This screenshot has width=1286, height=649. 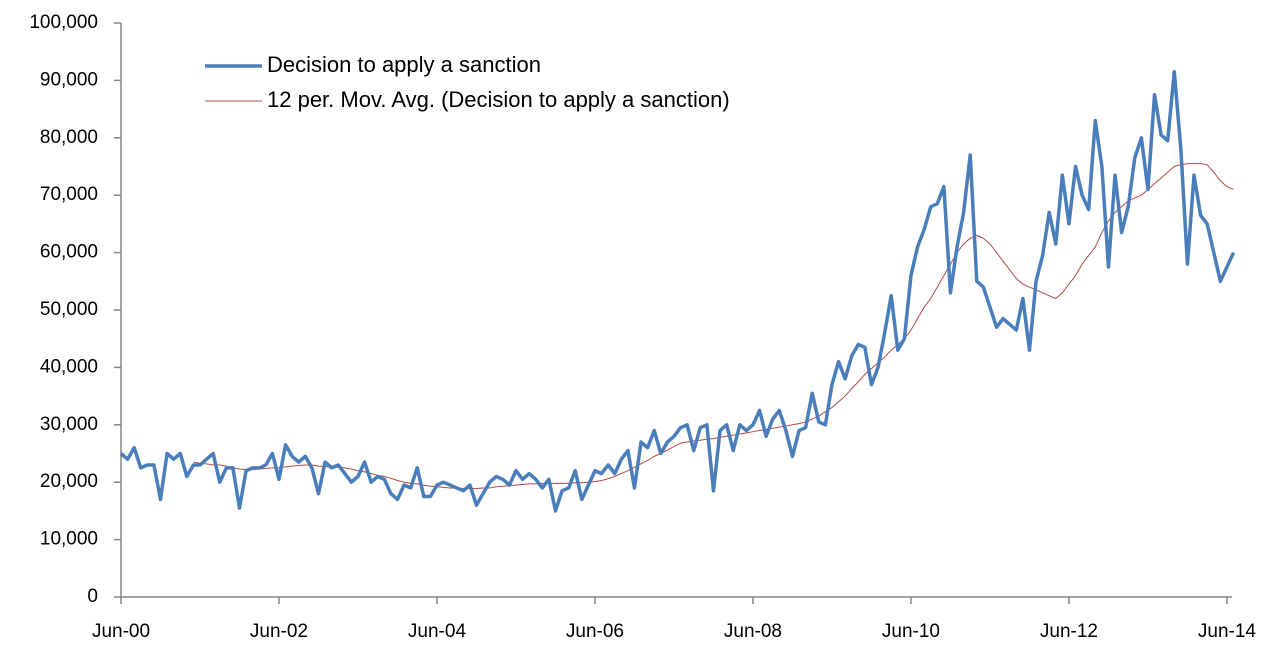 What do you see at coordinates (69, 309) in the screenshot?
I see `y-tick-label: 50,000` at bounding box center [69, 309].